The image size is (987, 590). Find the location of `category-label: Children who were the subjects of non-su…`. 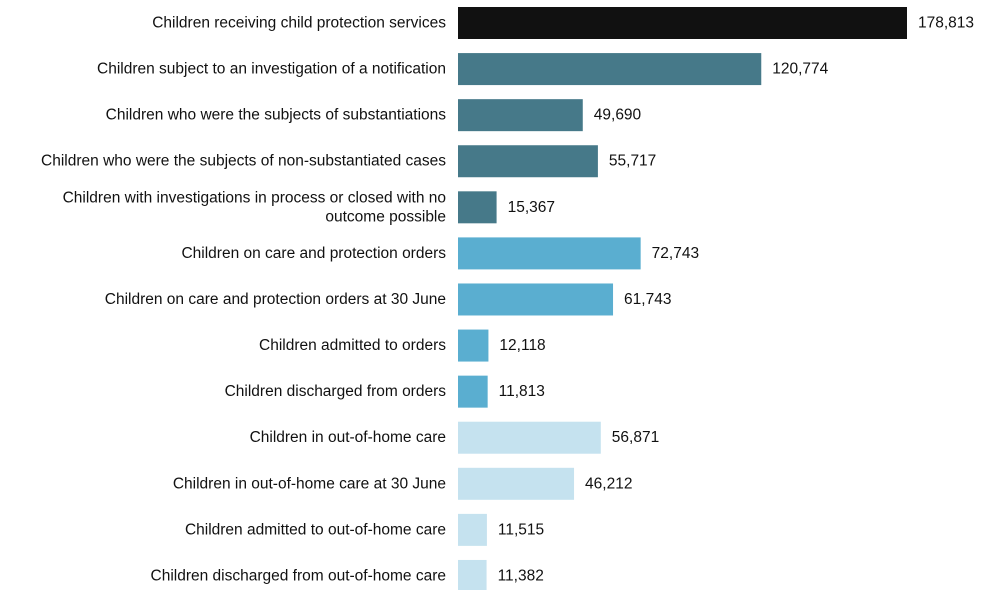

category-label: Children who were the subjects of non-su… is located at coordinates (243, 161).